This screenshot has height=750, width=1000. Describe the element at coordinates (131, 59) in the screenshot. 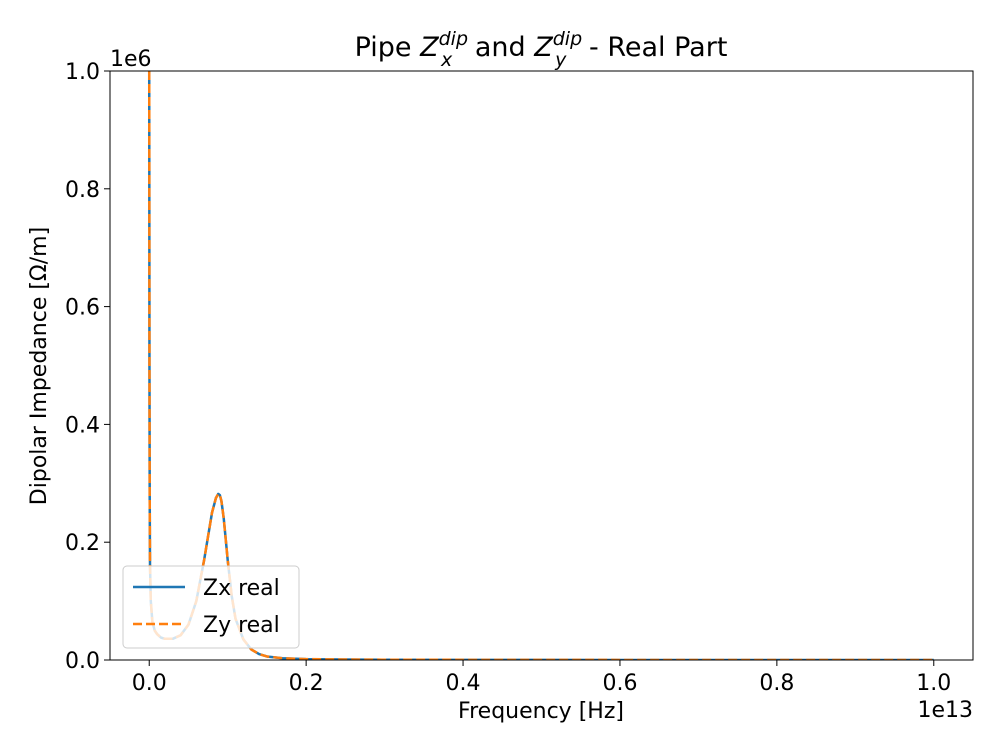

I see `y-offset-label: 1e6` at that location.